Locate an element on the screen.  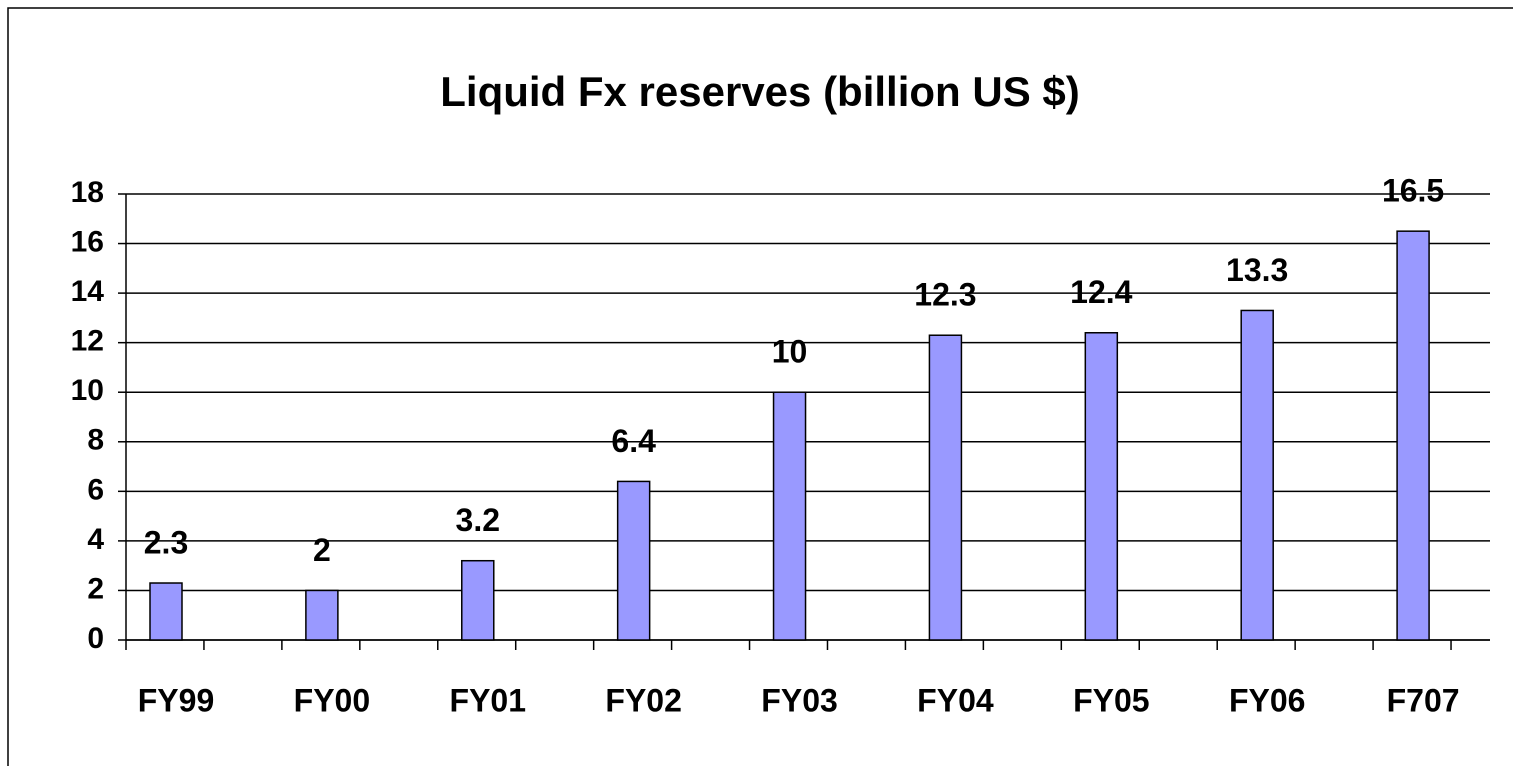
y-tick-label: 6 is located at coordinates (95, 489).